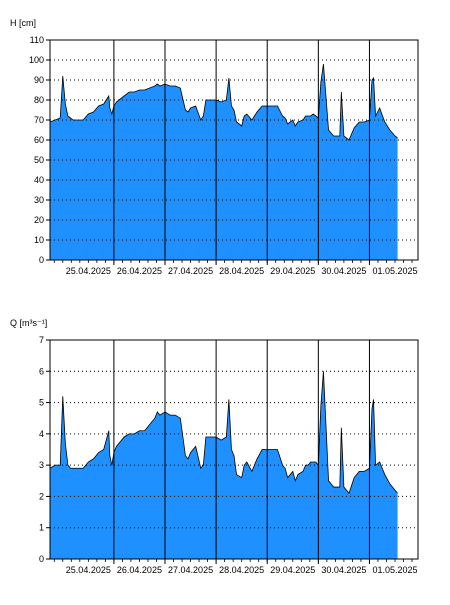 The height and width of the screenshot is (605, 450). Describe the element at coordinates (41, 434) in the screenshot. I see `discharge-y-tick-label: 4` at that location.